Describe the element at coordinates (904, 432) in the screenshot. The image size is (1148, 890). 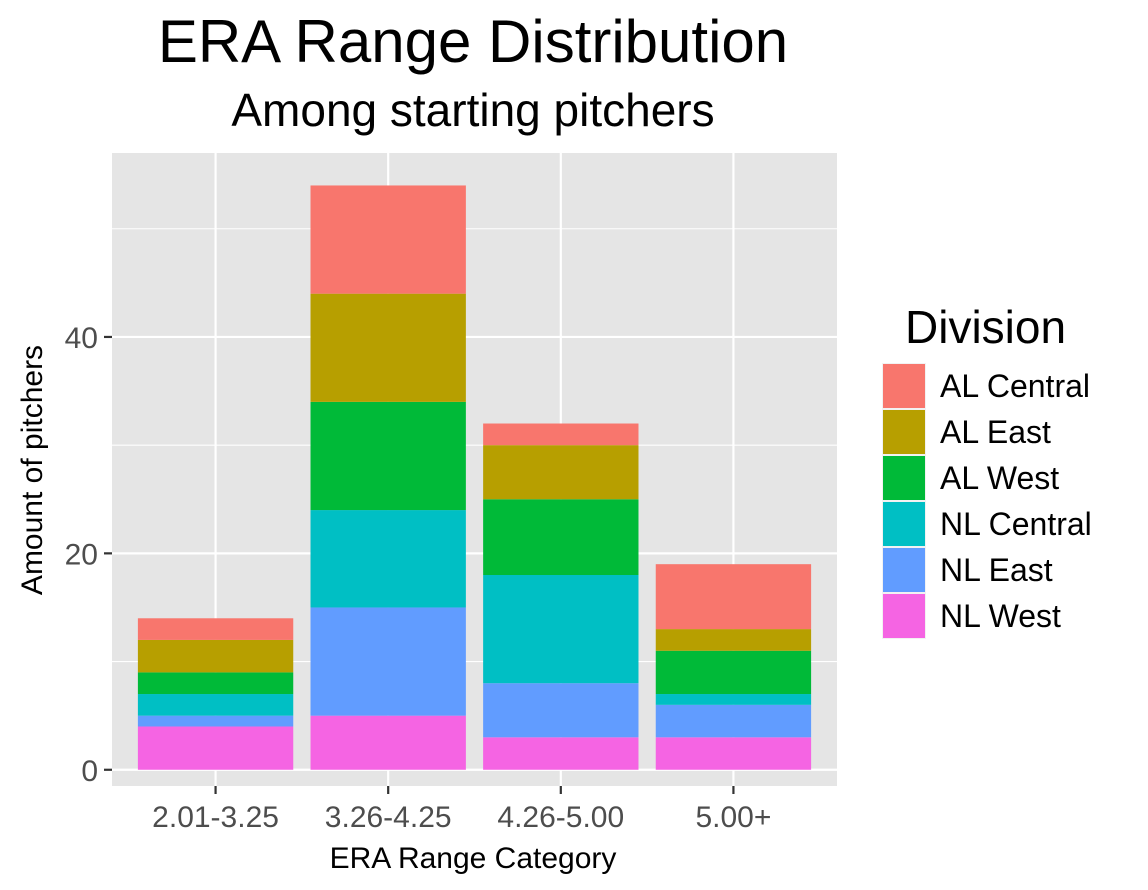
I see `legend-swatch-al-east` at that location.